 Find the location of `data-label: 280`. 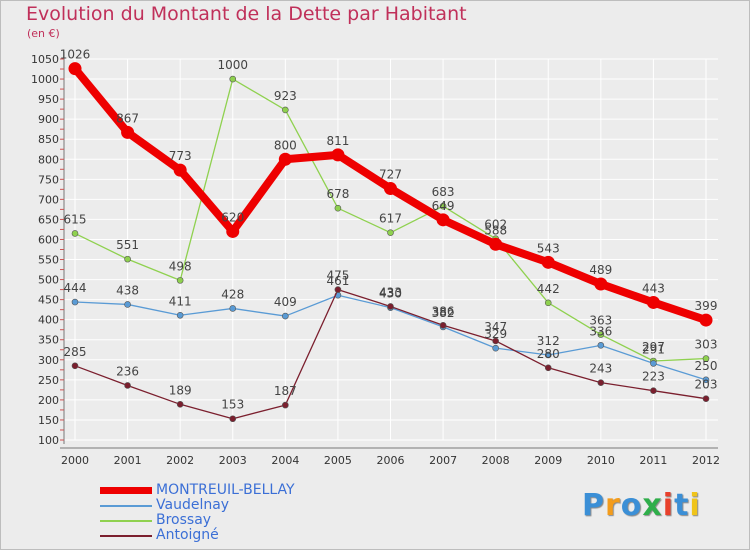

data-label: 280 is located at coordinates (548, 354).